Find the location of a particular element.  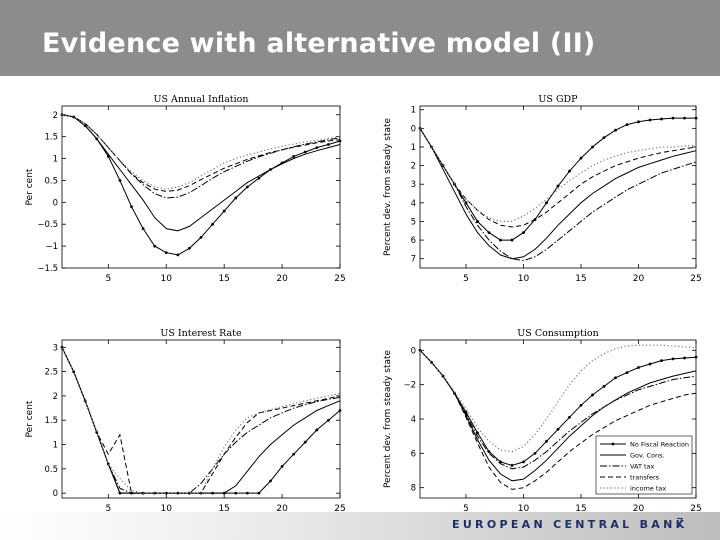

chart3-ytick-label: 2 is located at coordinates (55, 397).